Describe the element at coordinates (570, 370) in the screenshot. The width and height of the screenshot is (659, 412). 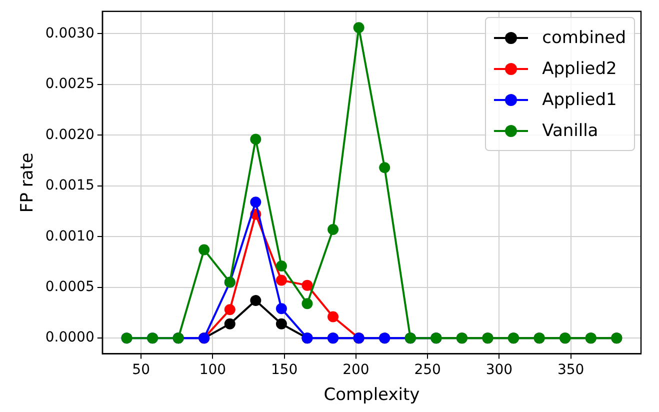
I see `x-tick-label: 350` at that location.